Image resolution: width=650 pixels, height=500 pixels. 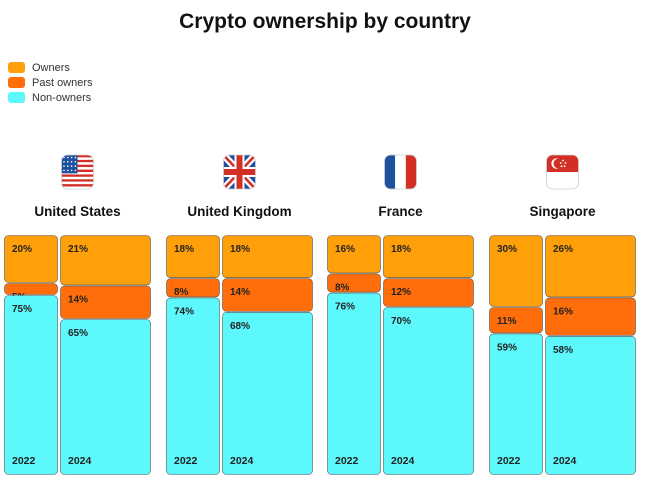 I want to click on country-group-france: France 16% 8% 76% 2022 18% 12% 70% 2024, so click(x=400, y=314).